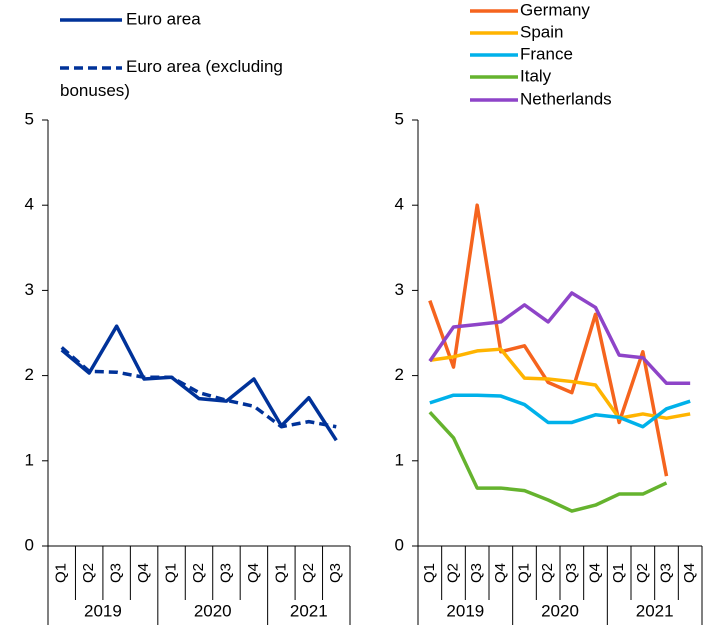 This screenshot has width=713, height=625. Describe the element at coordinates (555, 9) in the screenshot. I see `legend-label: Germany` at that location.